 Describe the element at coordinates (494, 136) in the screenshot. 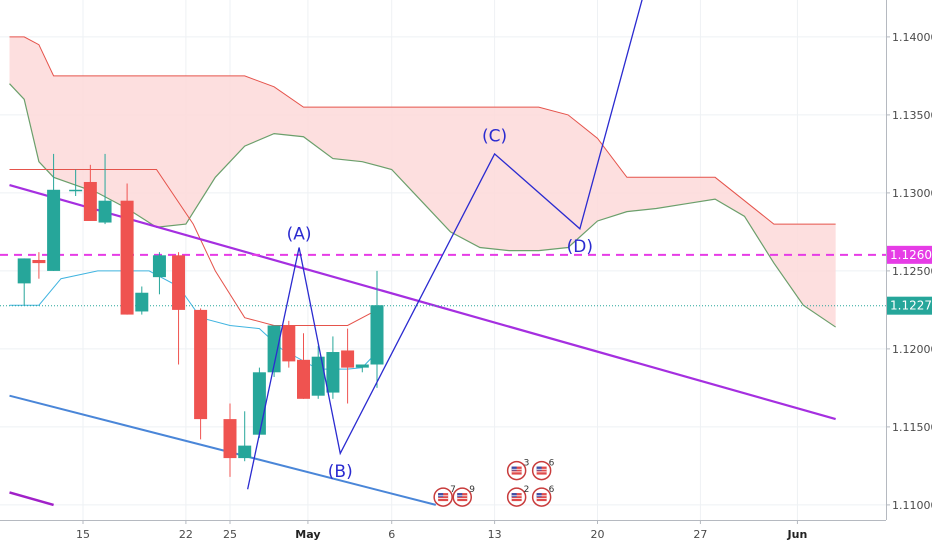

I see `wave-label: (C)` at that location.